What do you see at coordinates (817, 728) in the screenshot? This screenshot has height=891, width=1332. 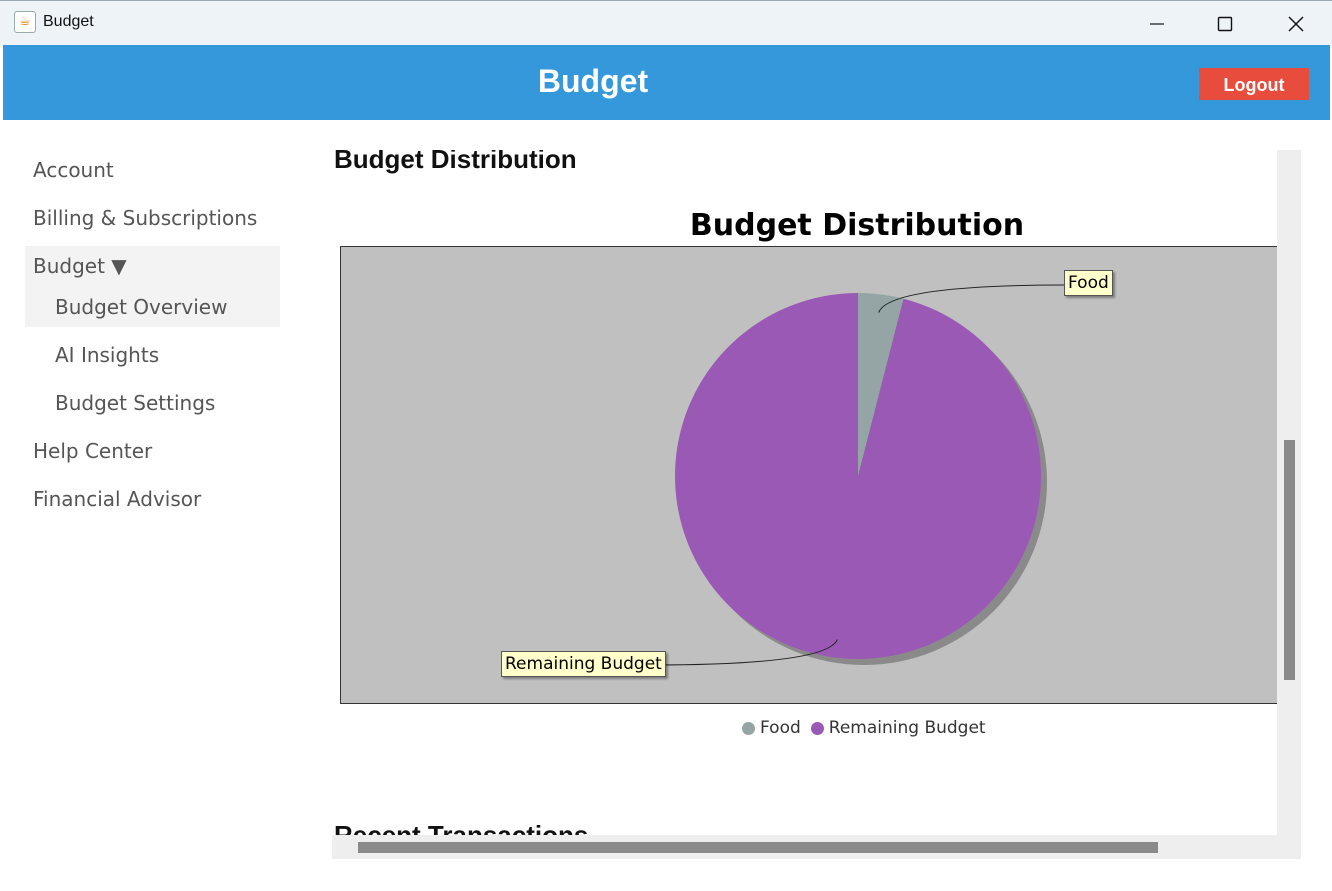 I see `legend-swatch-remaining` at bounding box center [817, 728].